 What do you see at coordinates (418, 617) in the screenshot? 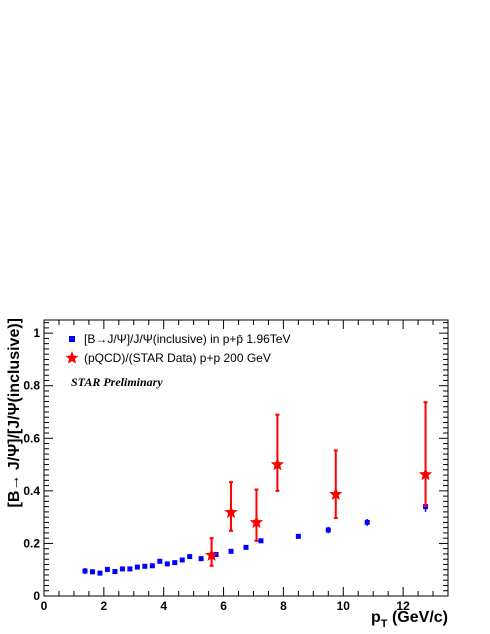
I see `x-axis-title-unit: (GeV/c)` at bounding box center [418, 617].